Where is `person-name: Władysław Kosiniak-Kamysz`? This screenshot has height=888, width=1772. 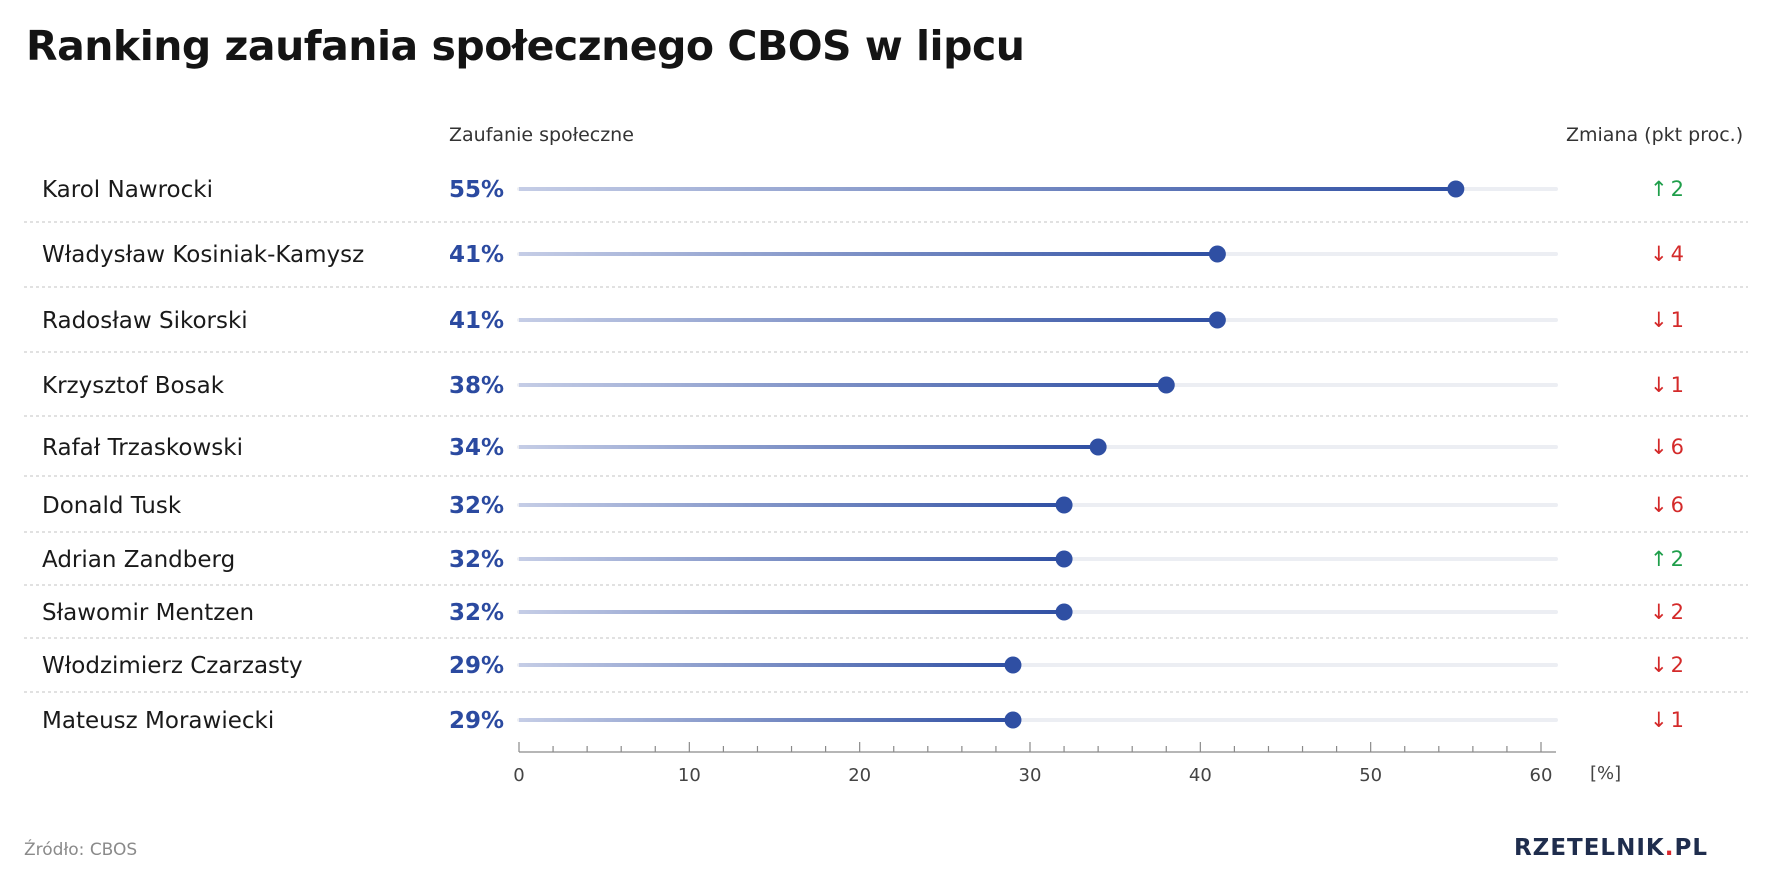
person-name: Władysław Kosiniak-Kamysz is located at coordinates (203, 255).